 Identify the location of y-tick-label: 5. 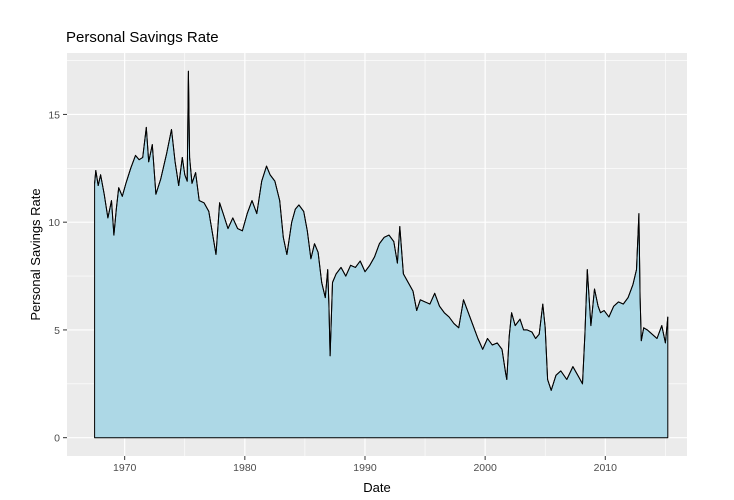
(57, 331).